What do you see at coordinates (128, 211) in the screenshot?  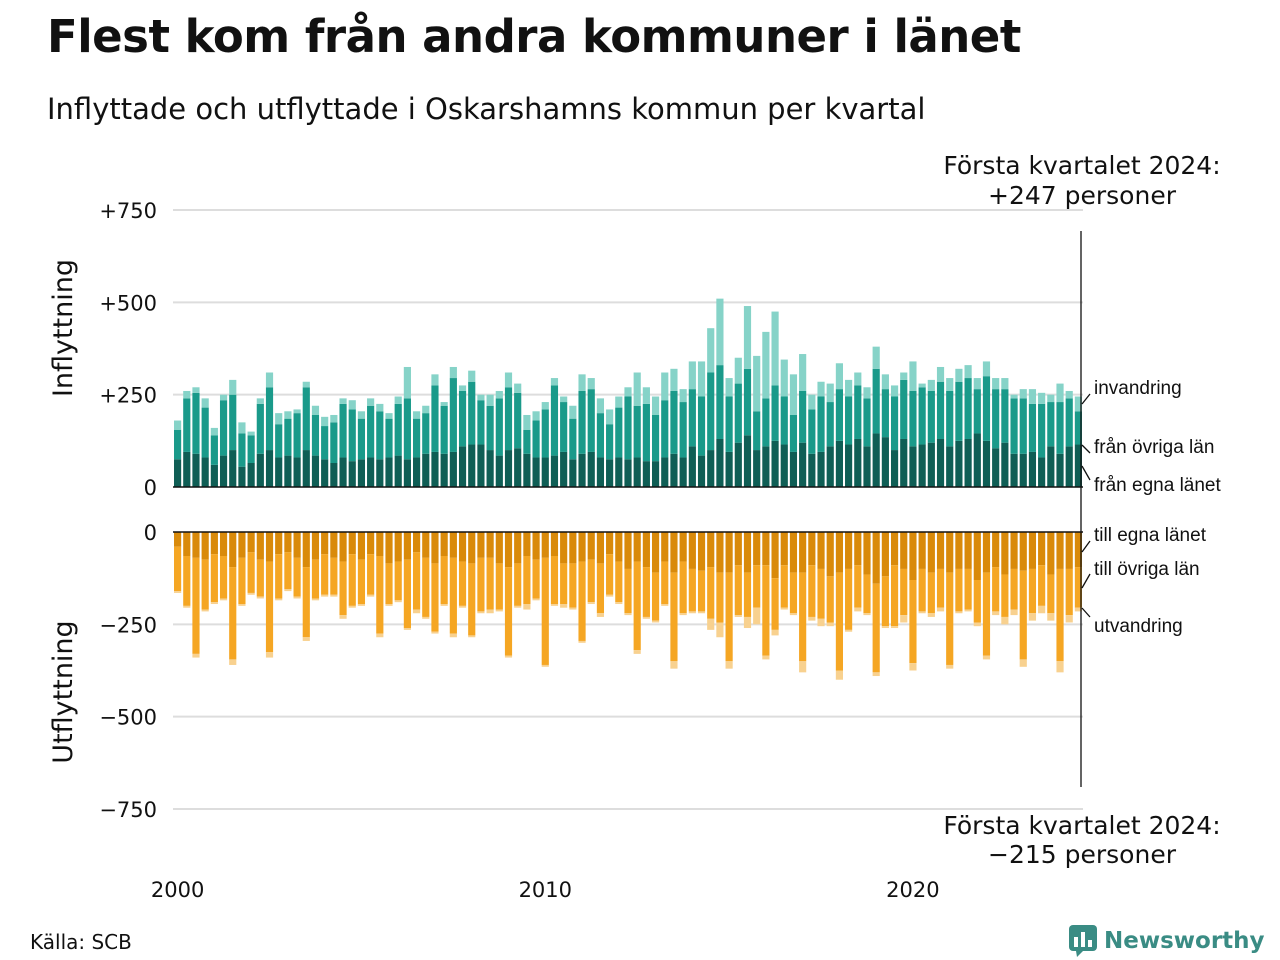 I see `y-tick-label: +750` at bounding box center [128, 211].